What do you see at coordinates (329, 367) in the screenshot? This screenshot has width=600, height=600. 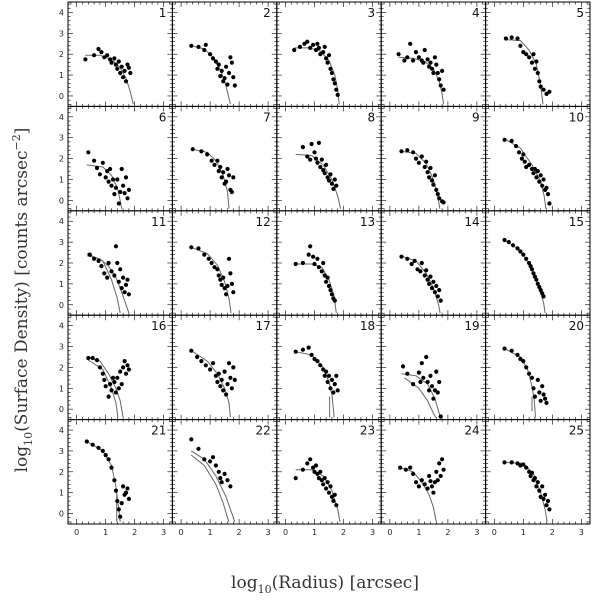 I see `panel-18: 18` at bounding box center [329, 367].